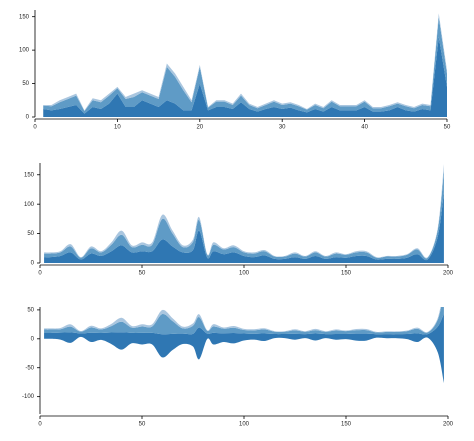 The image size is (474, 441). I want to click on x-tick-label: 20, so click(199, 128).